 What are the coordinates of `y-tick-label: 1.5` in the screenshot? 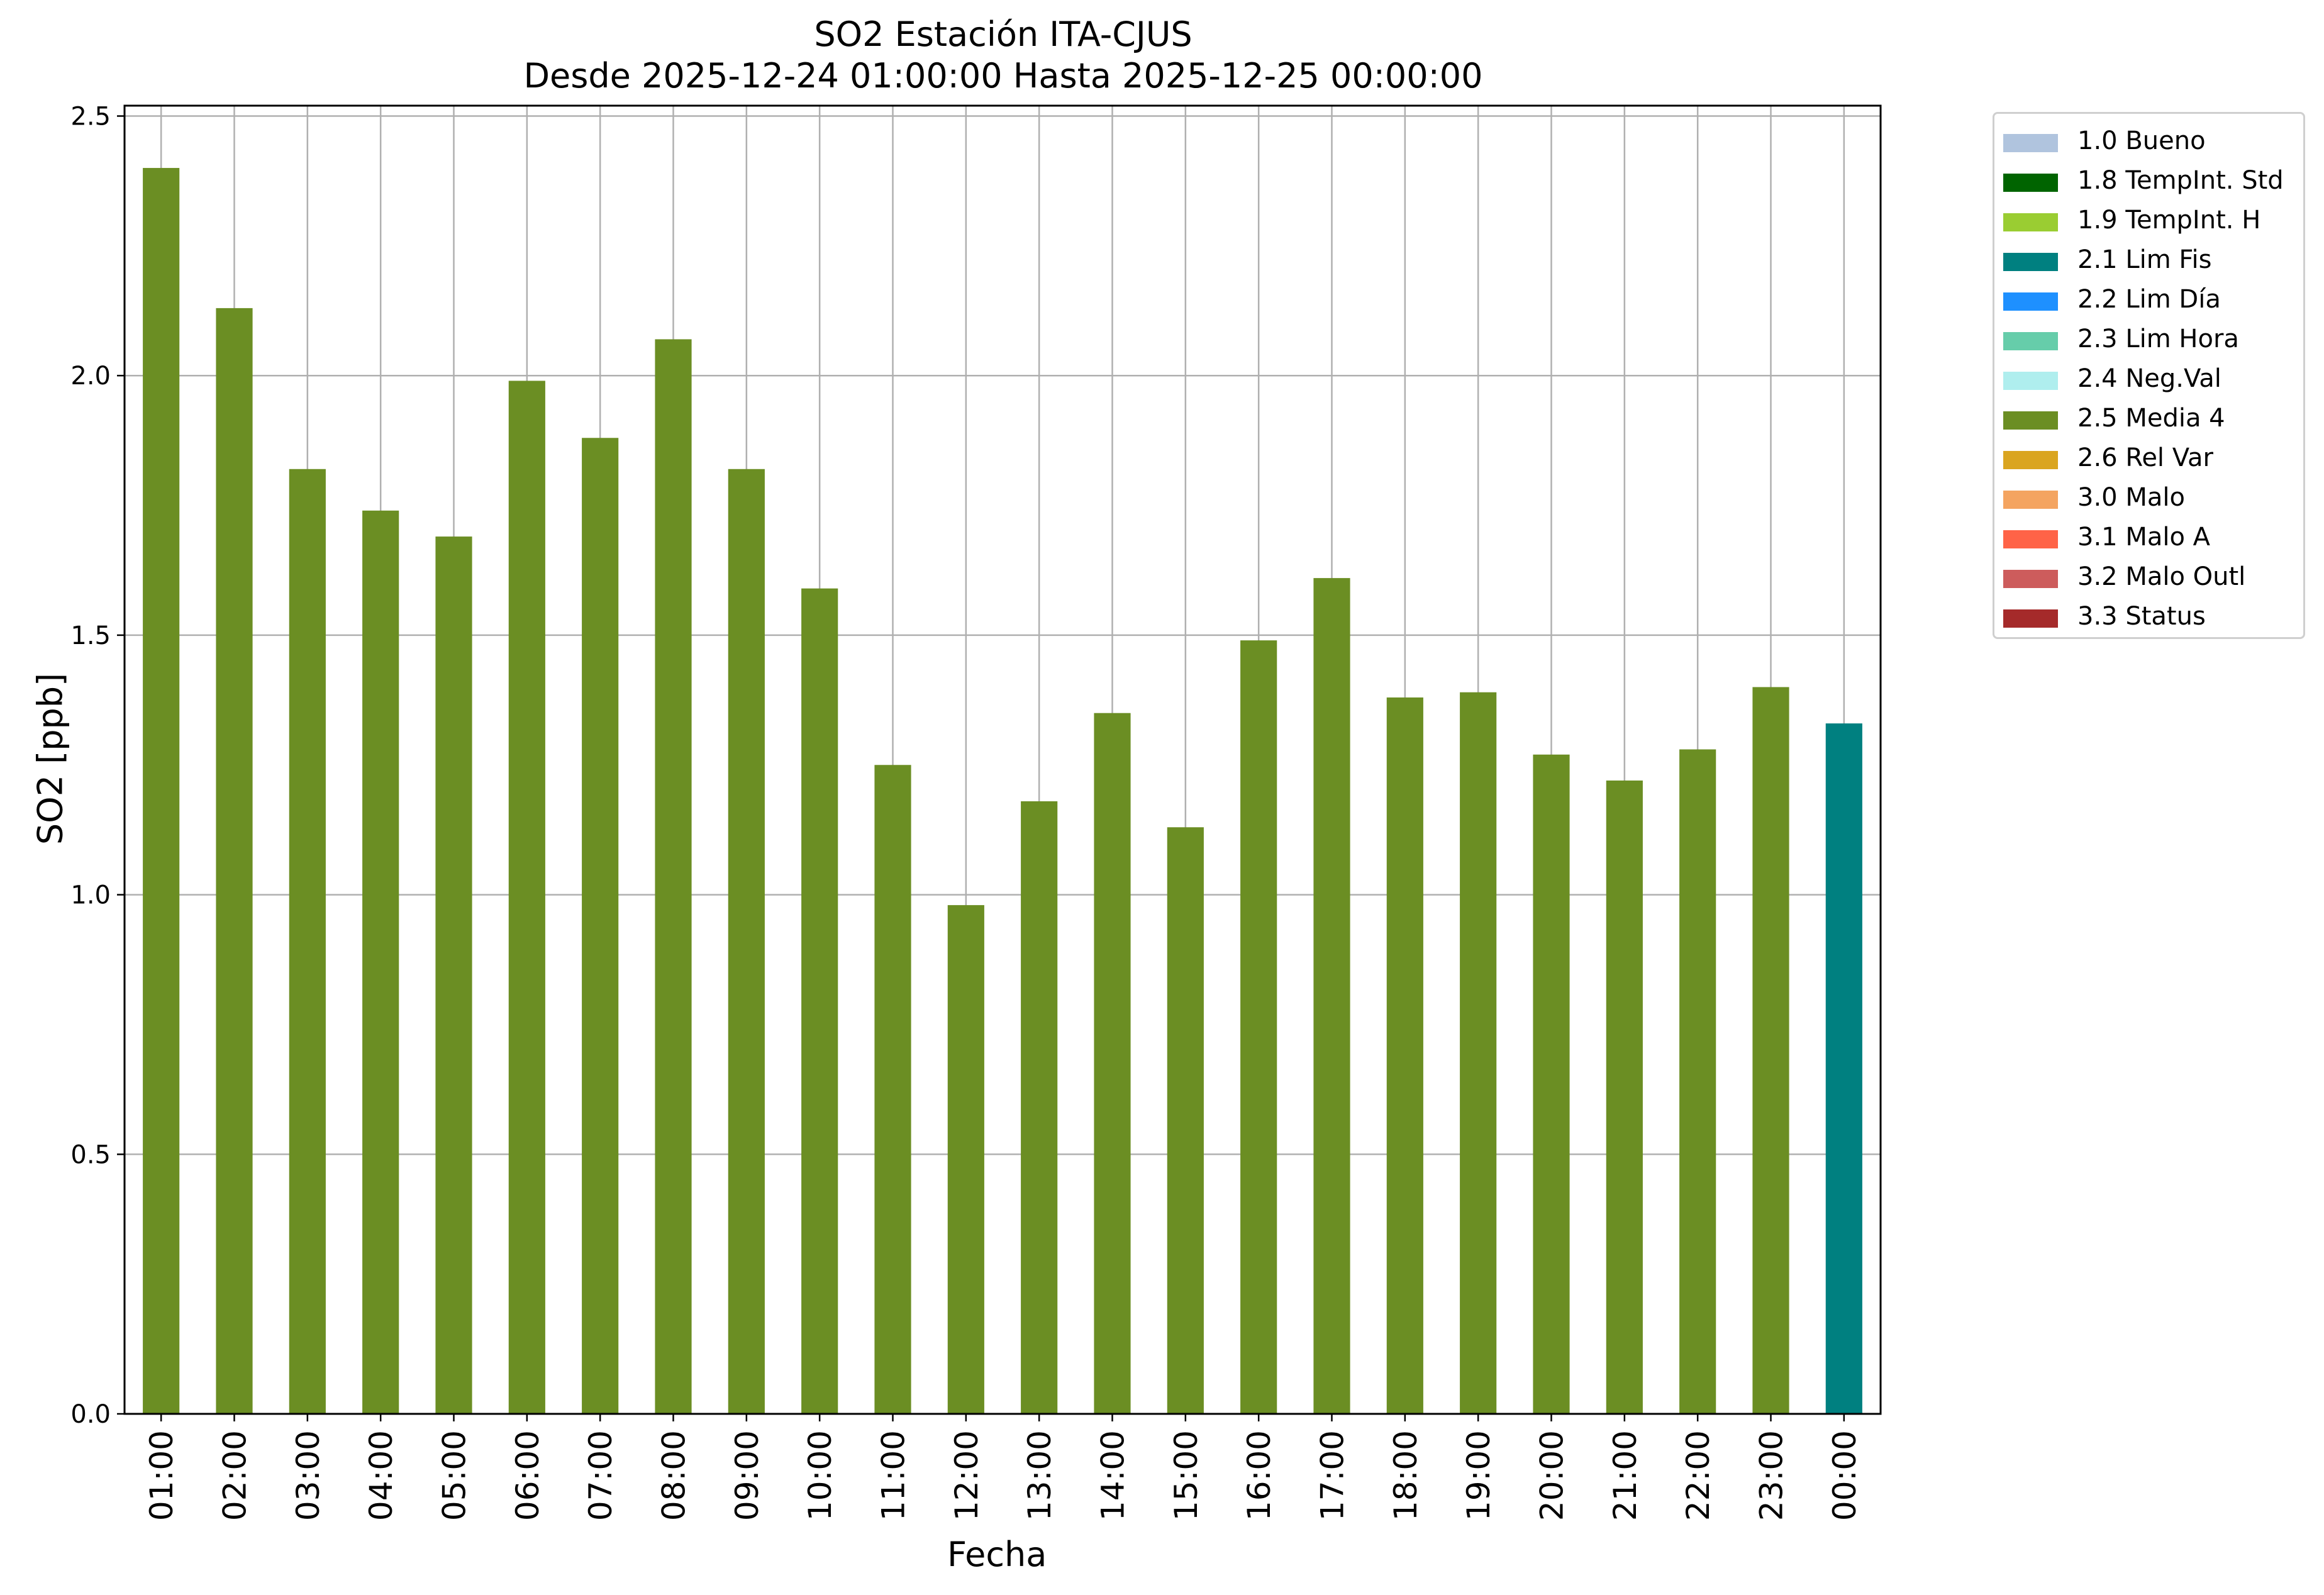 It's located at (90, 635).